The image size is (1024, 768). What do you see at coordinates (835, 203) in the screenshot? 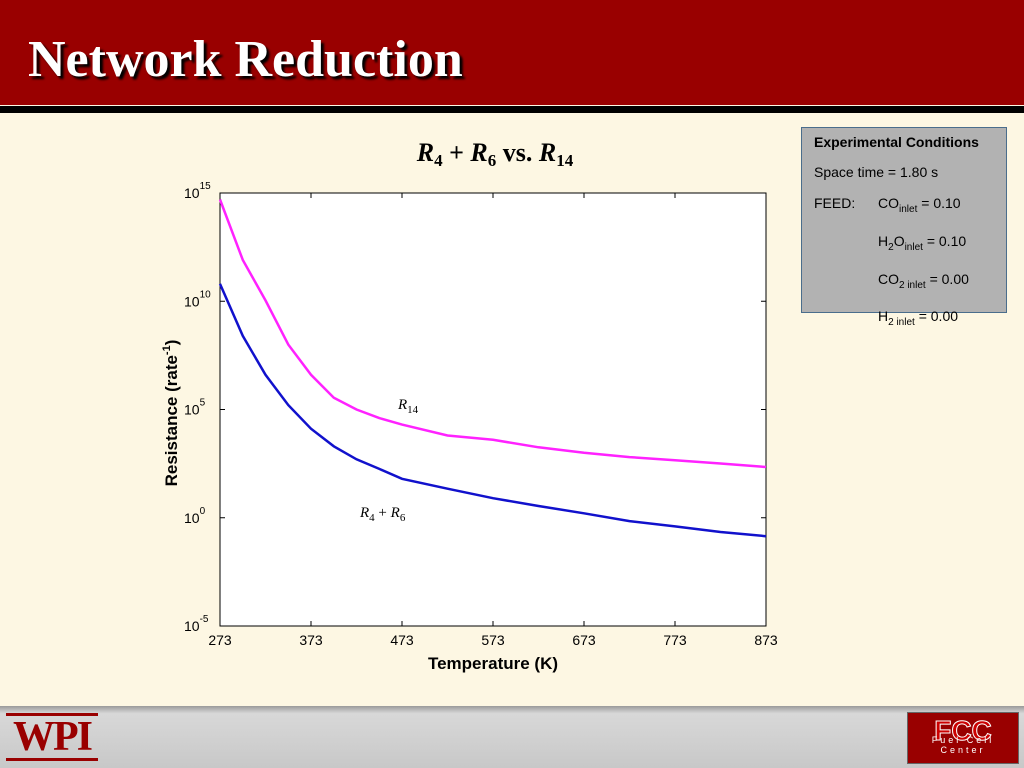
I see `feed-label: FEED:` at bounding box center [835, 203].